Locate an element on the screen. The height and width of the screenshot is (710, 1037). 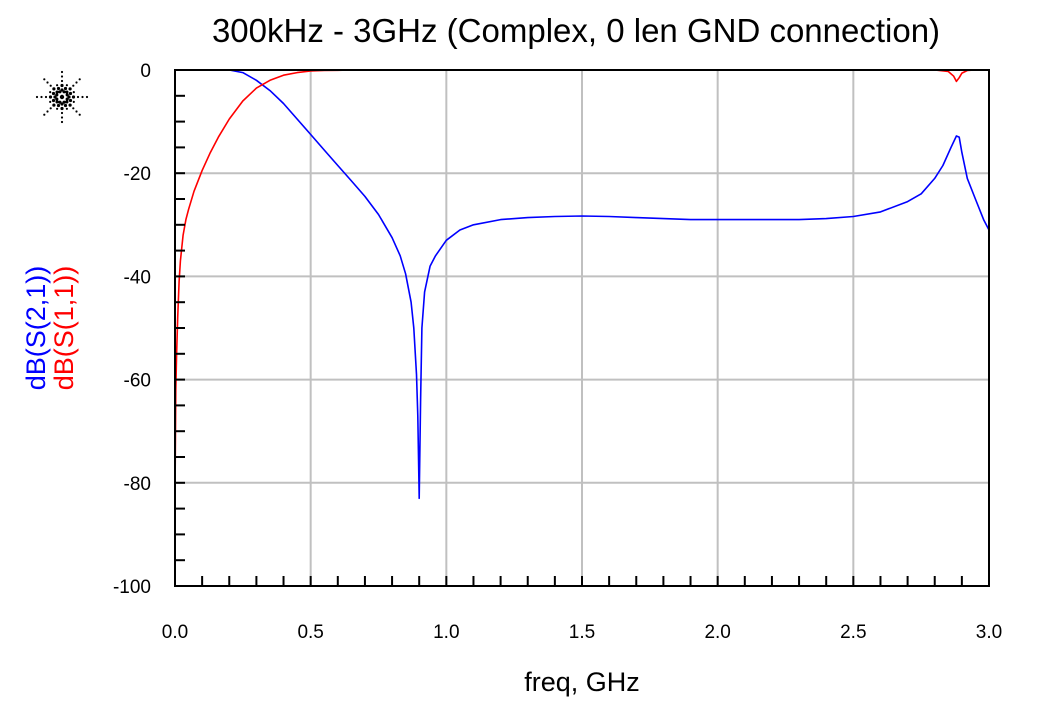
x-axis-label: freq, GHz is located at coordinates (582, 682).